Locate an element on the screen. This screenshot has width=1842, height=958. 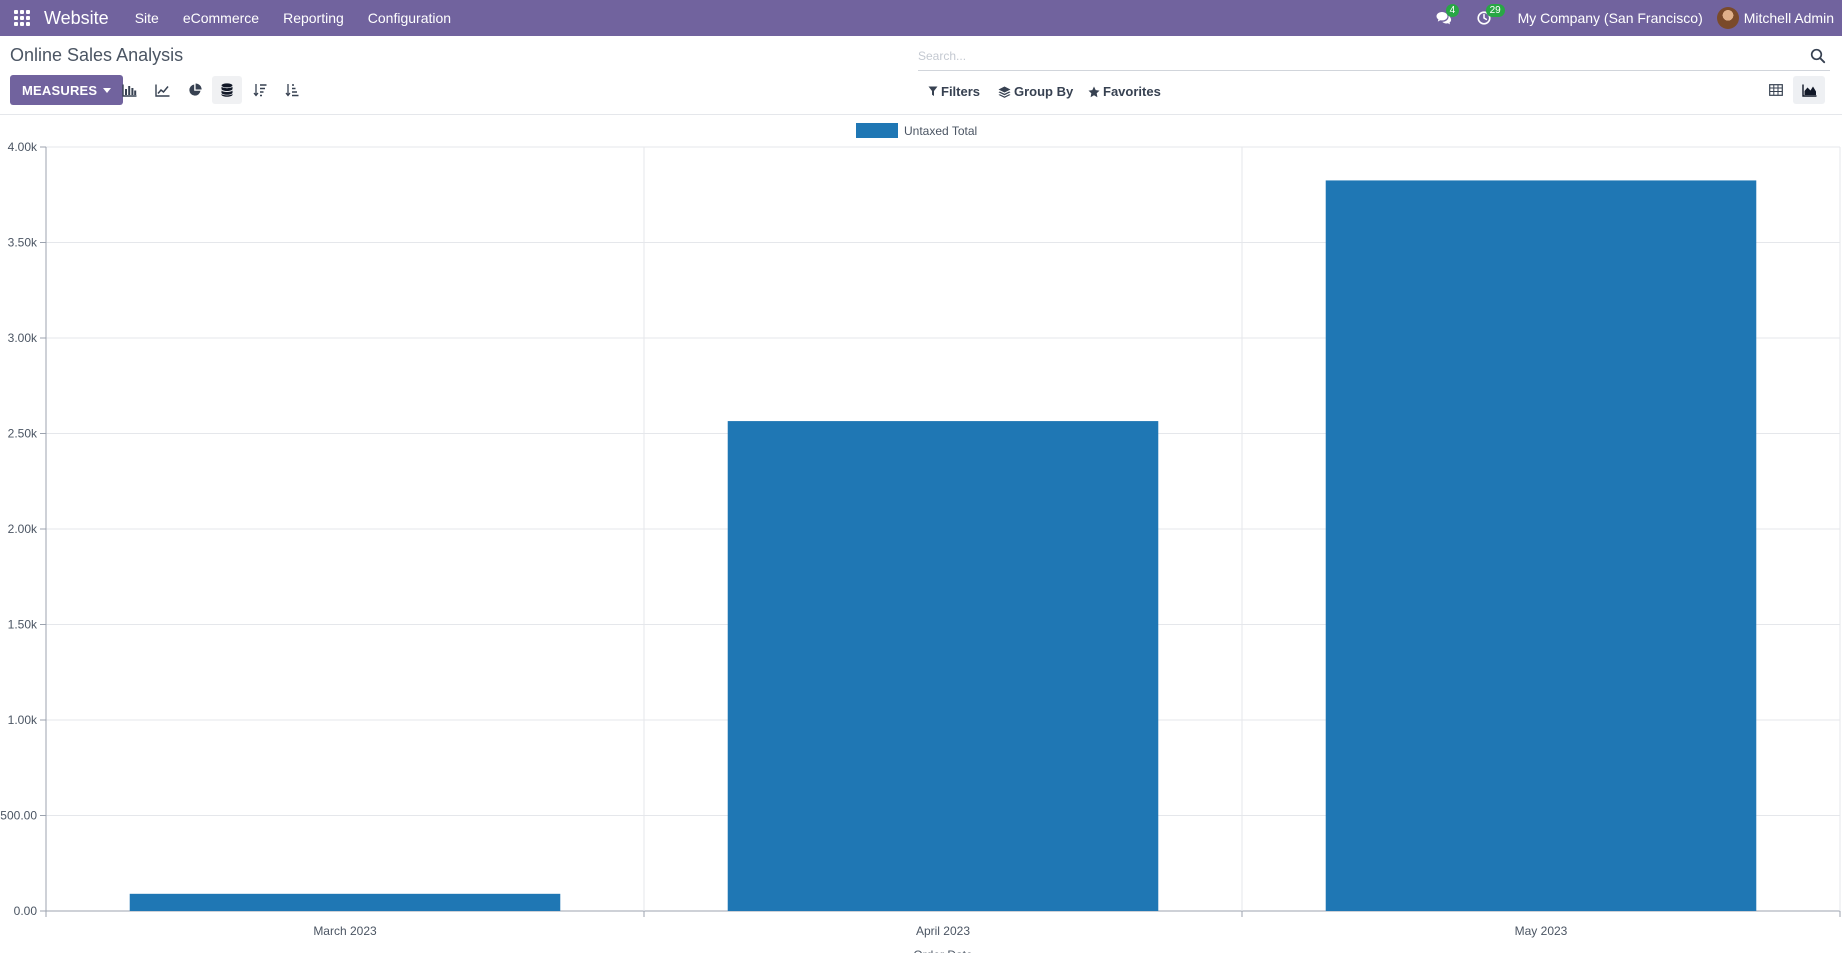
user-name: Mitchell Admin is located at coordinates (1788, 18).